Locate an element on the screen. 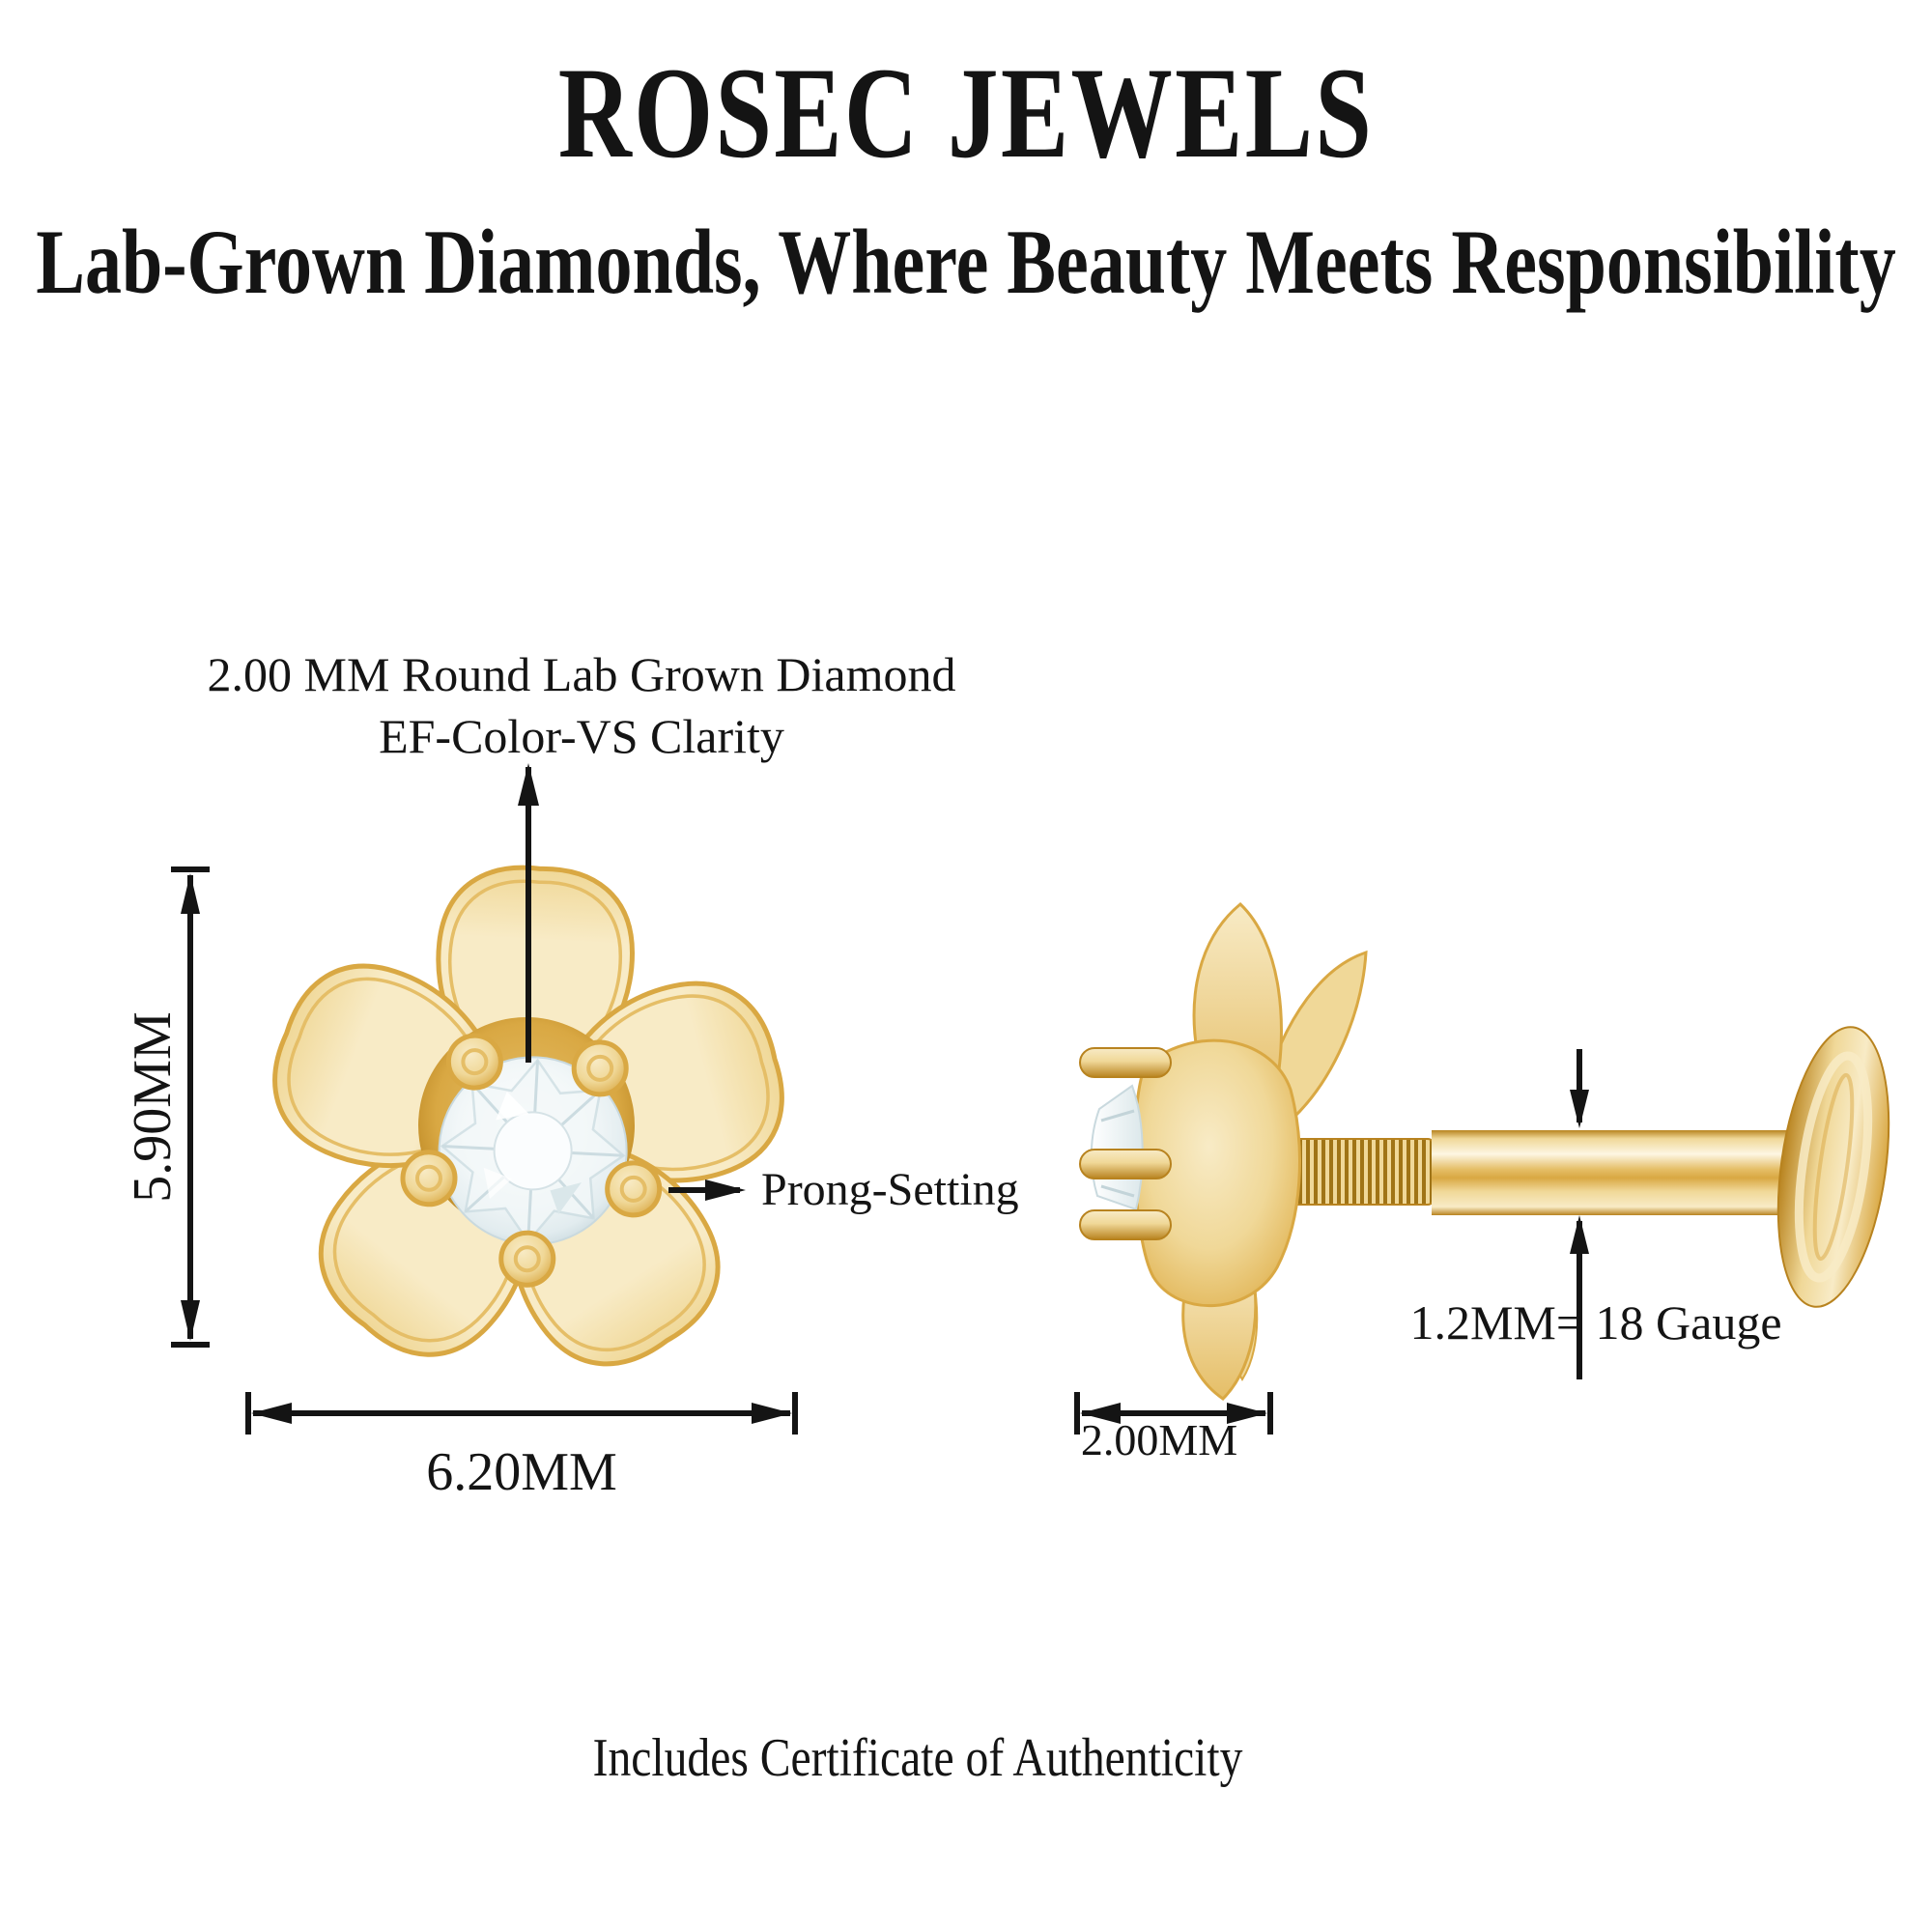  post-bar is located at coordinates (1611, 1172).